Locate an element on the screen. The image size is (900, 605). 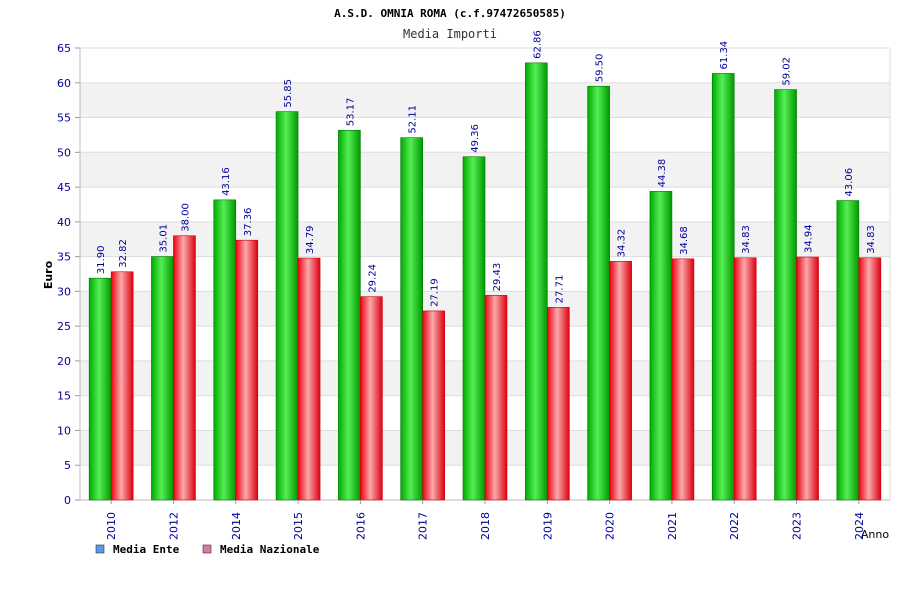
y-tick-label: 10 is located at coordinates (64, 430).